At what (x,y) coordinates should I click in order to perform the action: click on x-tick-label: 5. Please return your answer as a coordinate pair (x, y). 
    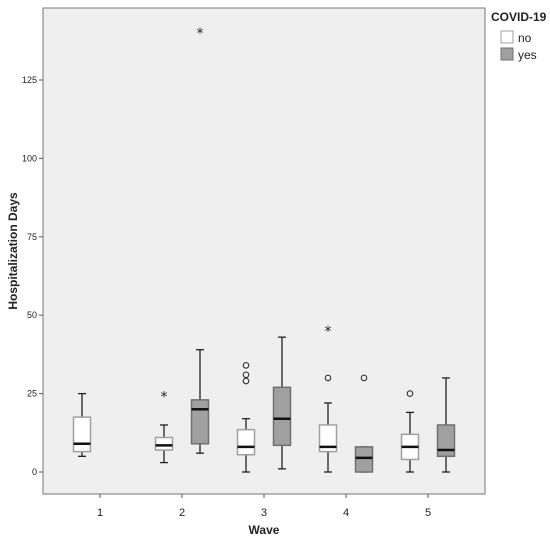
    Looking at the image, I should click on (428, 513).